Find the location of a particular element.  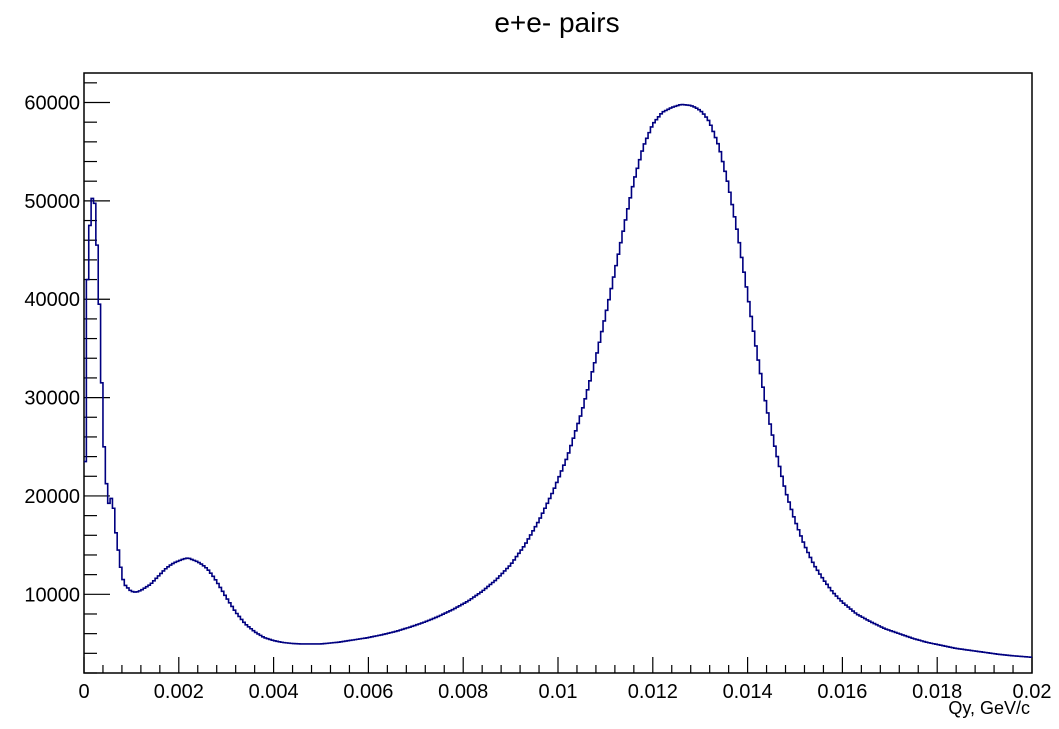

x-tick-label: 0.006 is located at coordinates (368, 692).